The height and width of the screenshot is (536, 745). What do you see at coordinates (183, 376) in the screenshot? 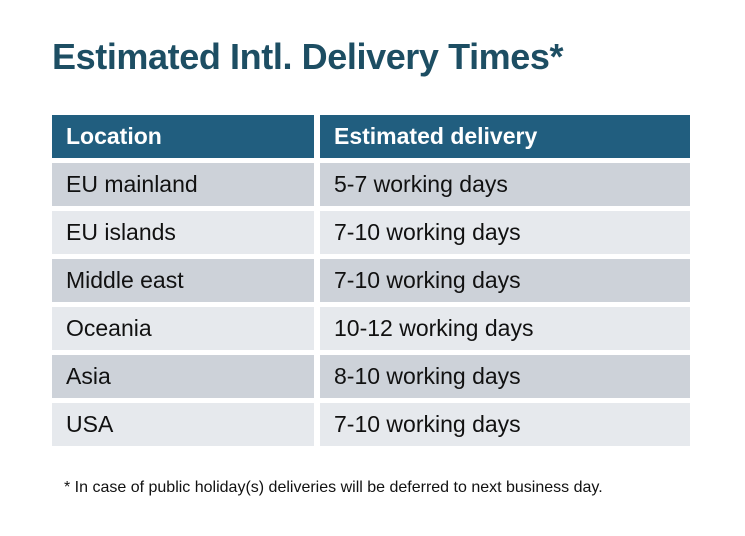
I see `row-asia-location: Asia` at bounding box center [183, 376].